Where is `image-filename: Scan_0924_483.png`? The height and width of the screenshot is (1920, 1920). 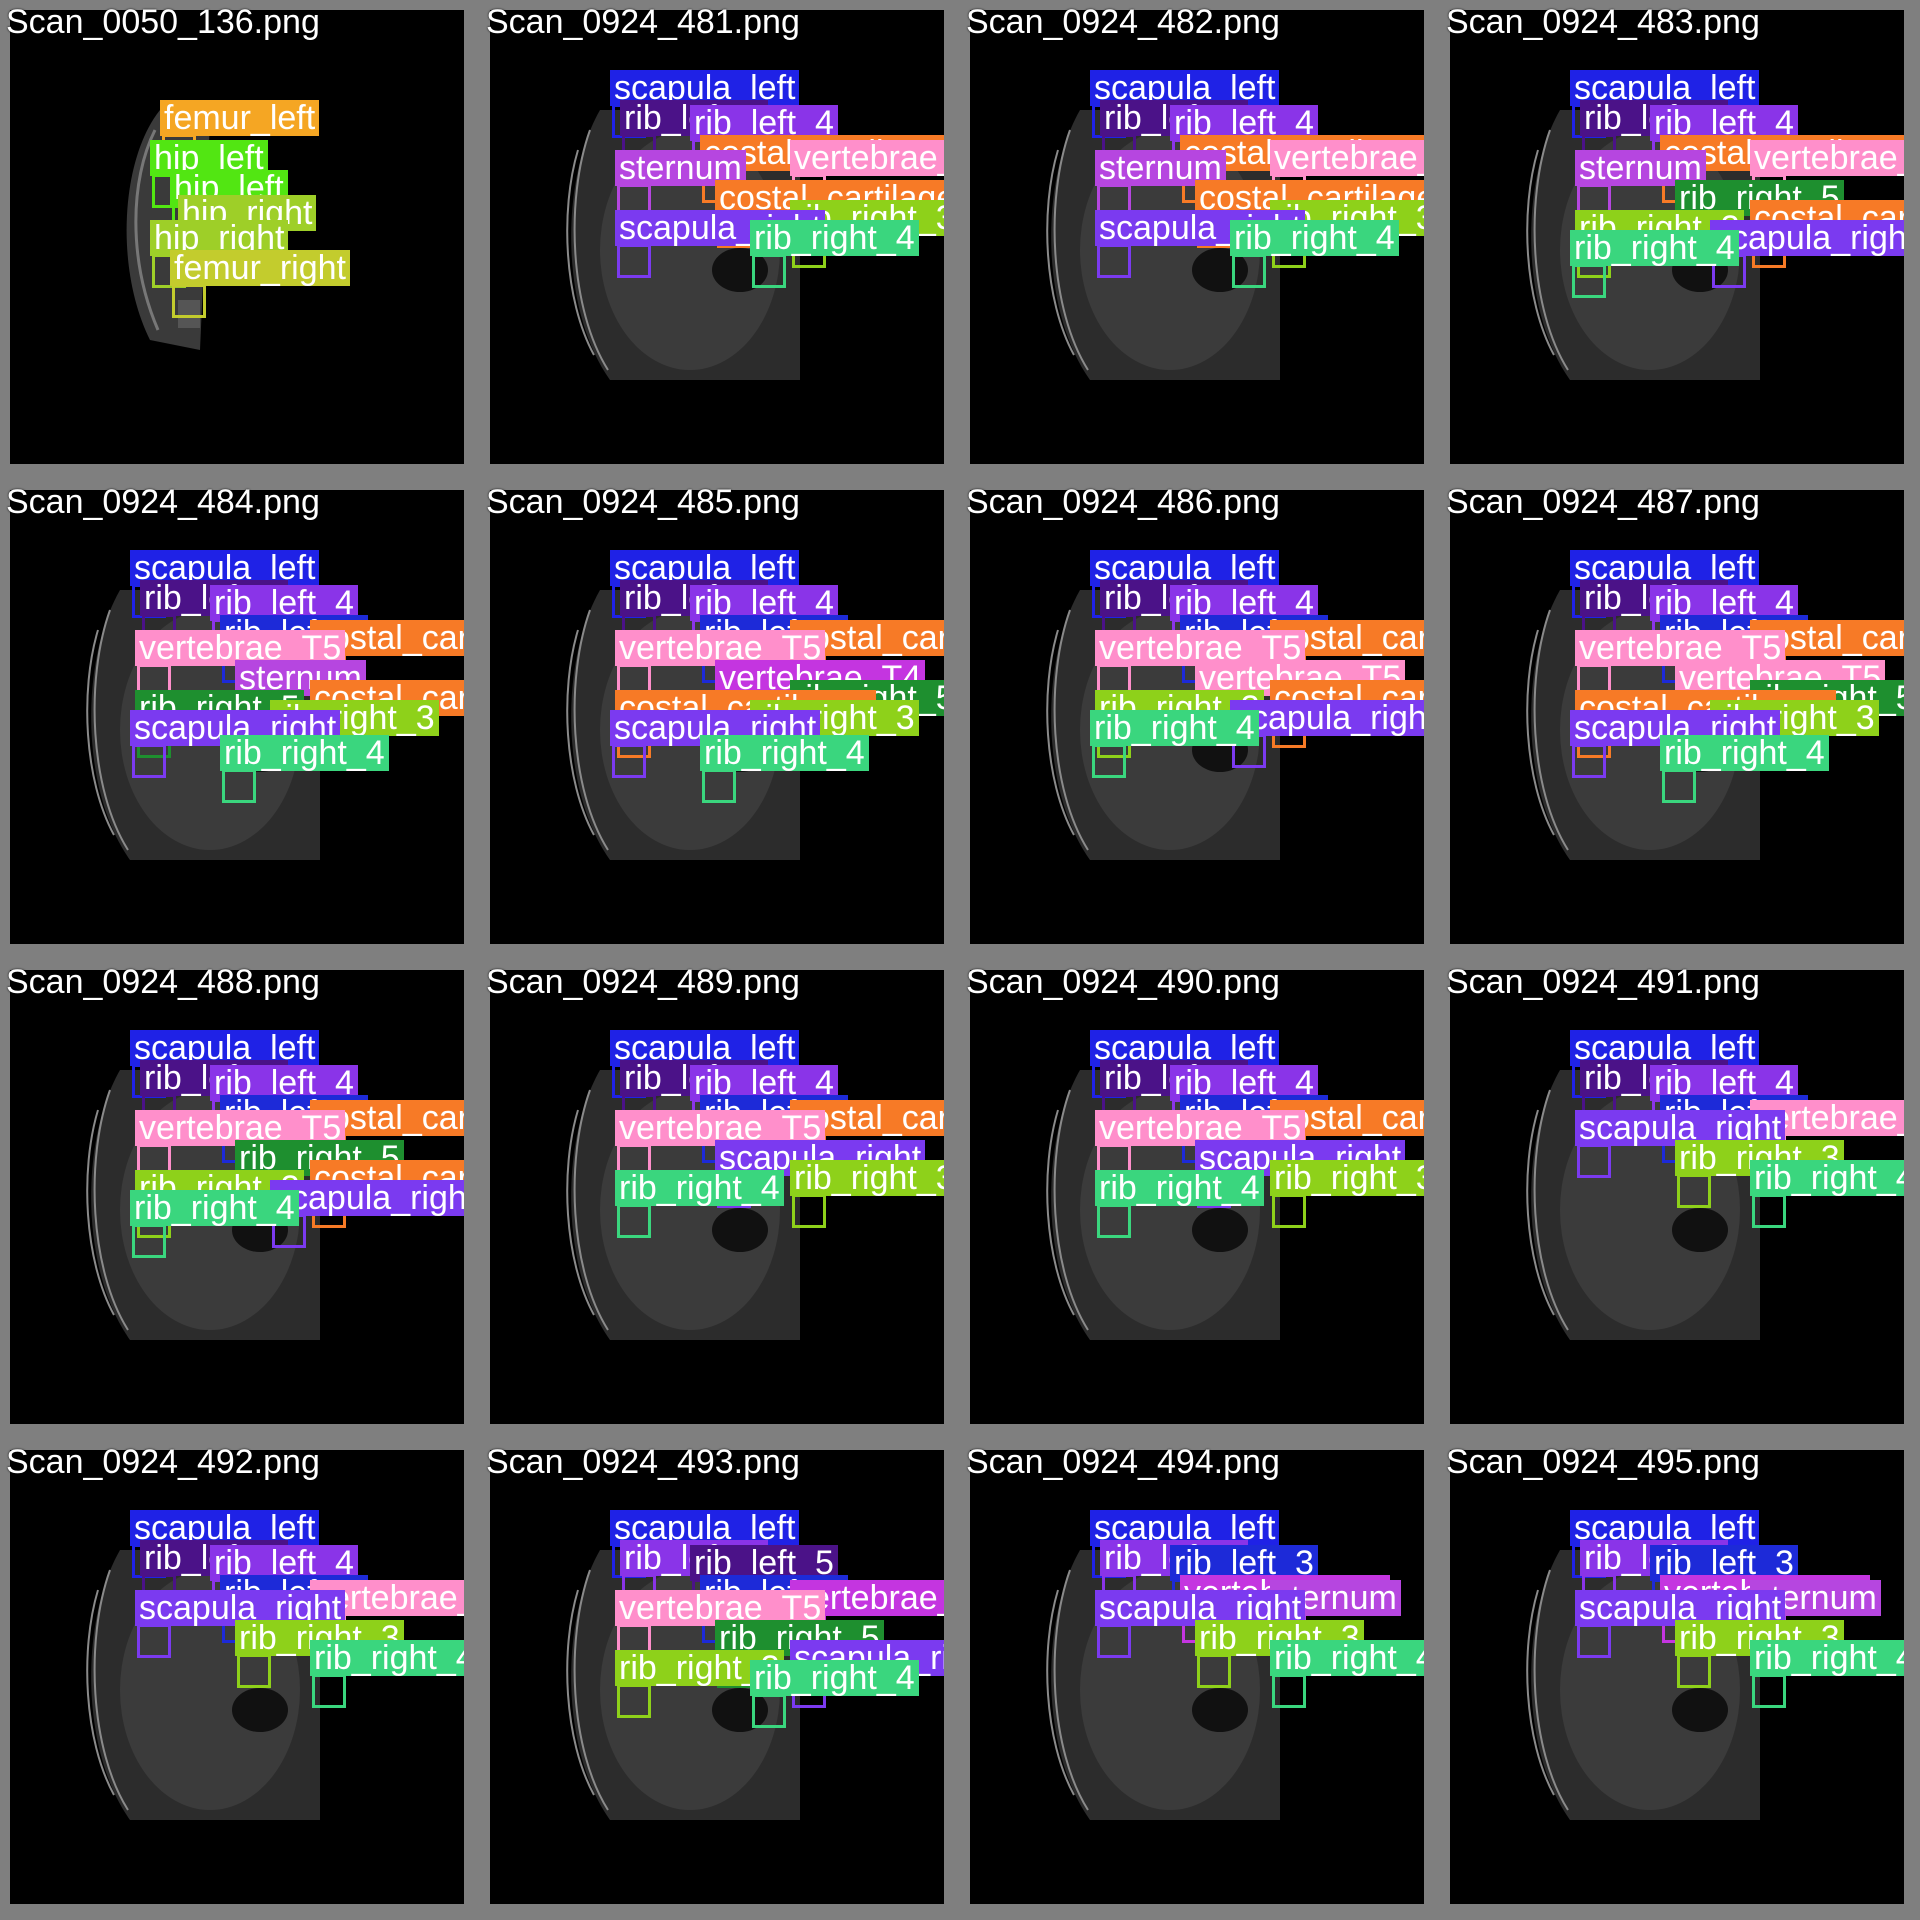 image-filename: Scan_0924_483.png is located at coordinates (1603, 22).